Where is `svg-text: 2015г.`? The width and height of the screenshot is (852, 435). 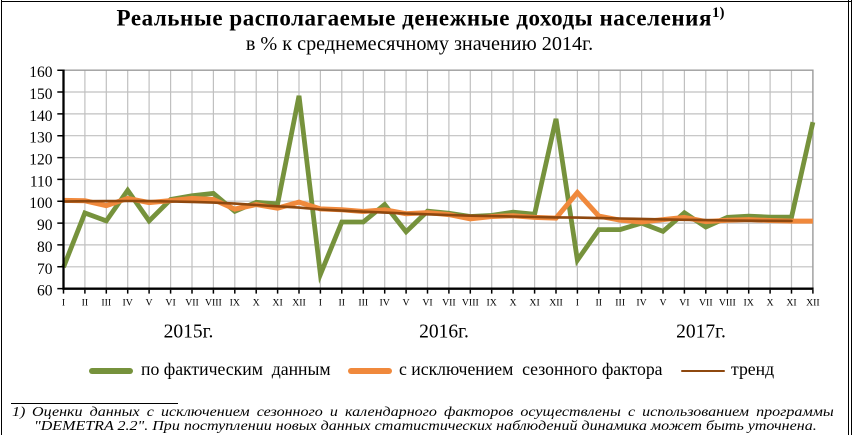 svg-text: 2015г. is located at coordinates (189, 332).